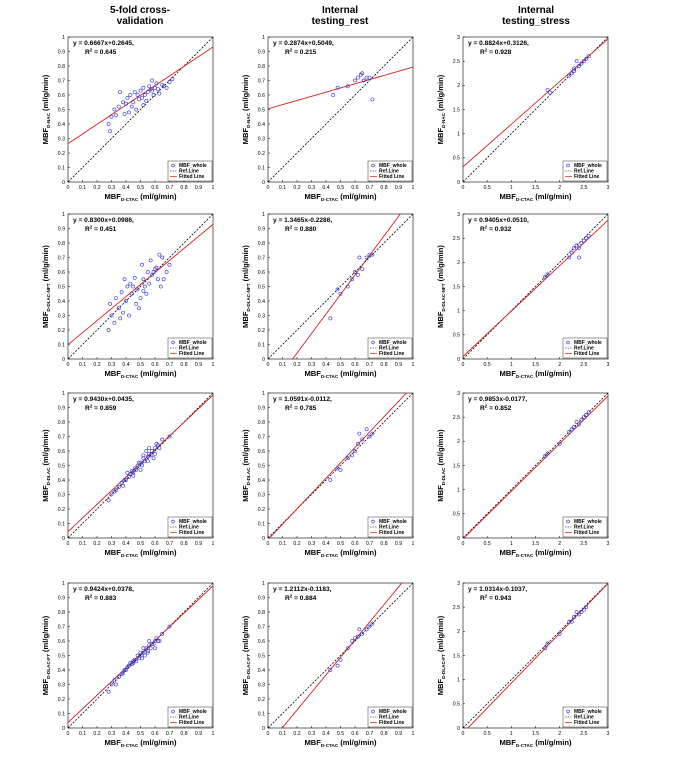 This screenshot has width=675, height=769. I want to click on fit-equation: y = 0.9405x+0.0510,, so click(498, 220).